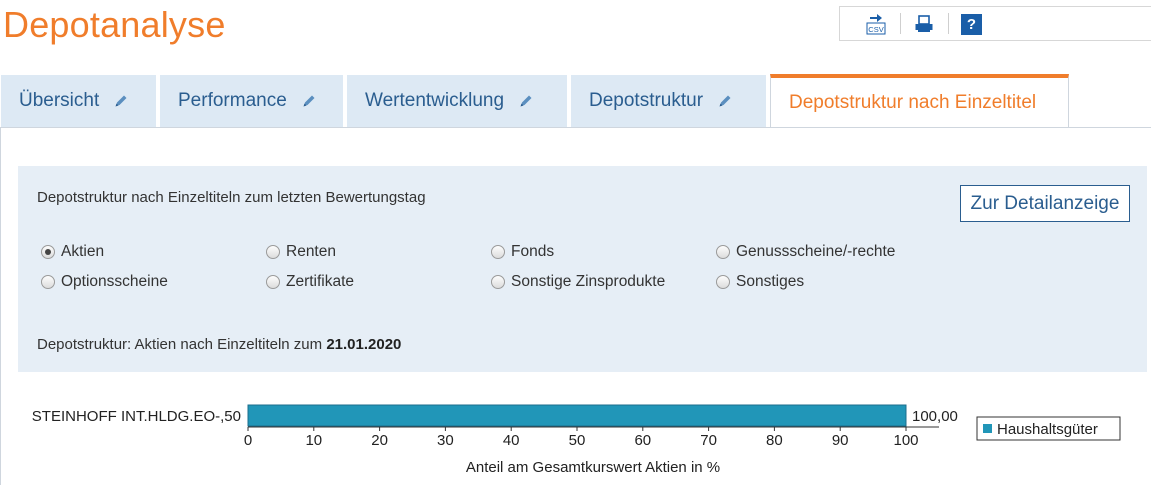  Describe the element at coordinates (770, 281) in the screenshot. I see `radio-label: Sonstiges` at that location.